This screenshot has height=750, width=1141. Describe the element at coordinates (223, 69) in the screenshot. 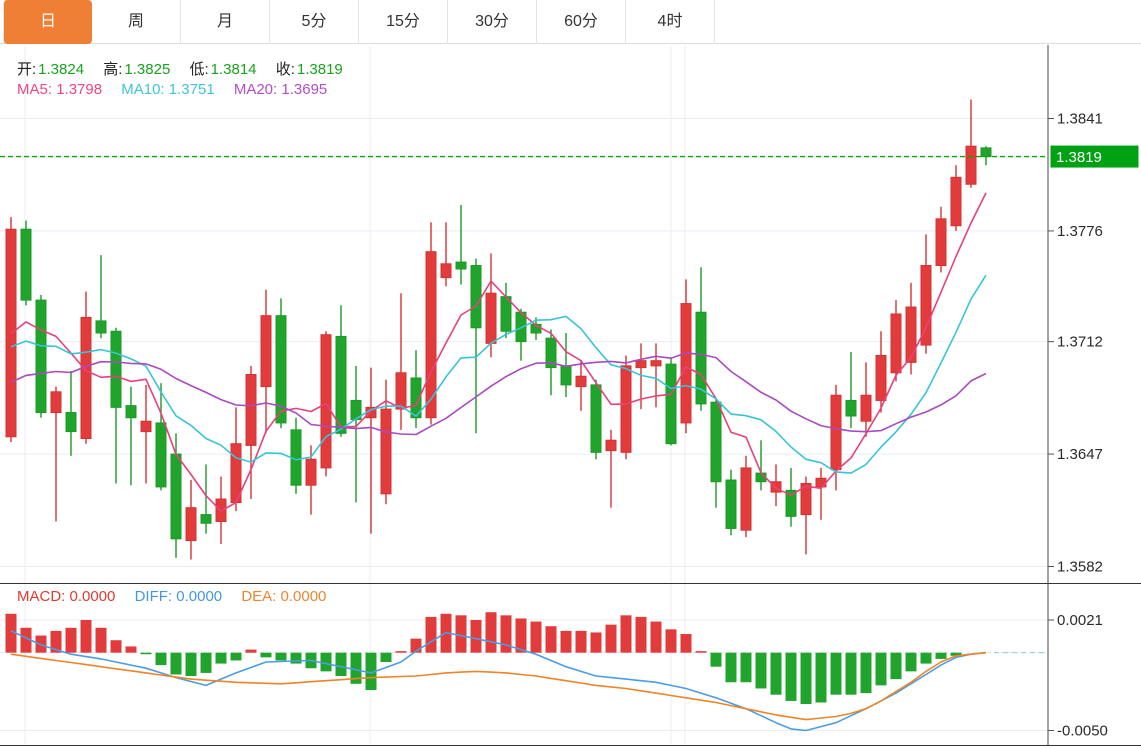

I see `low-readout: 低: 1.3814` at that location.